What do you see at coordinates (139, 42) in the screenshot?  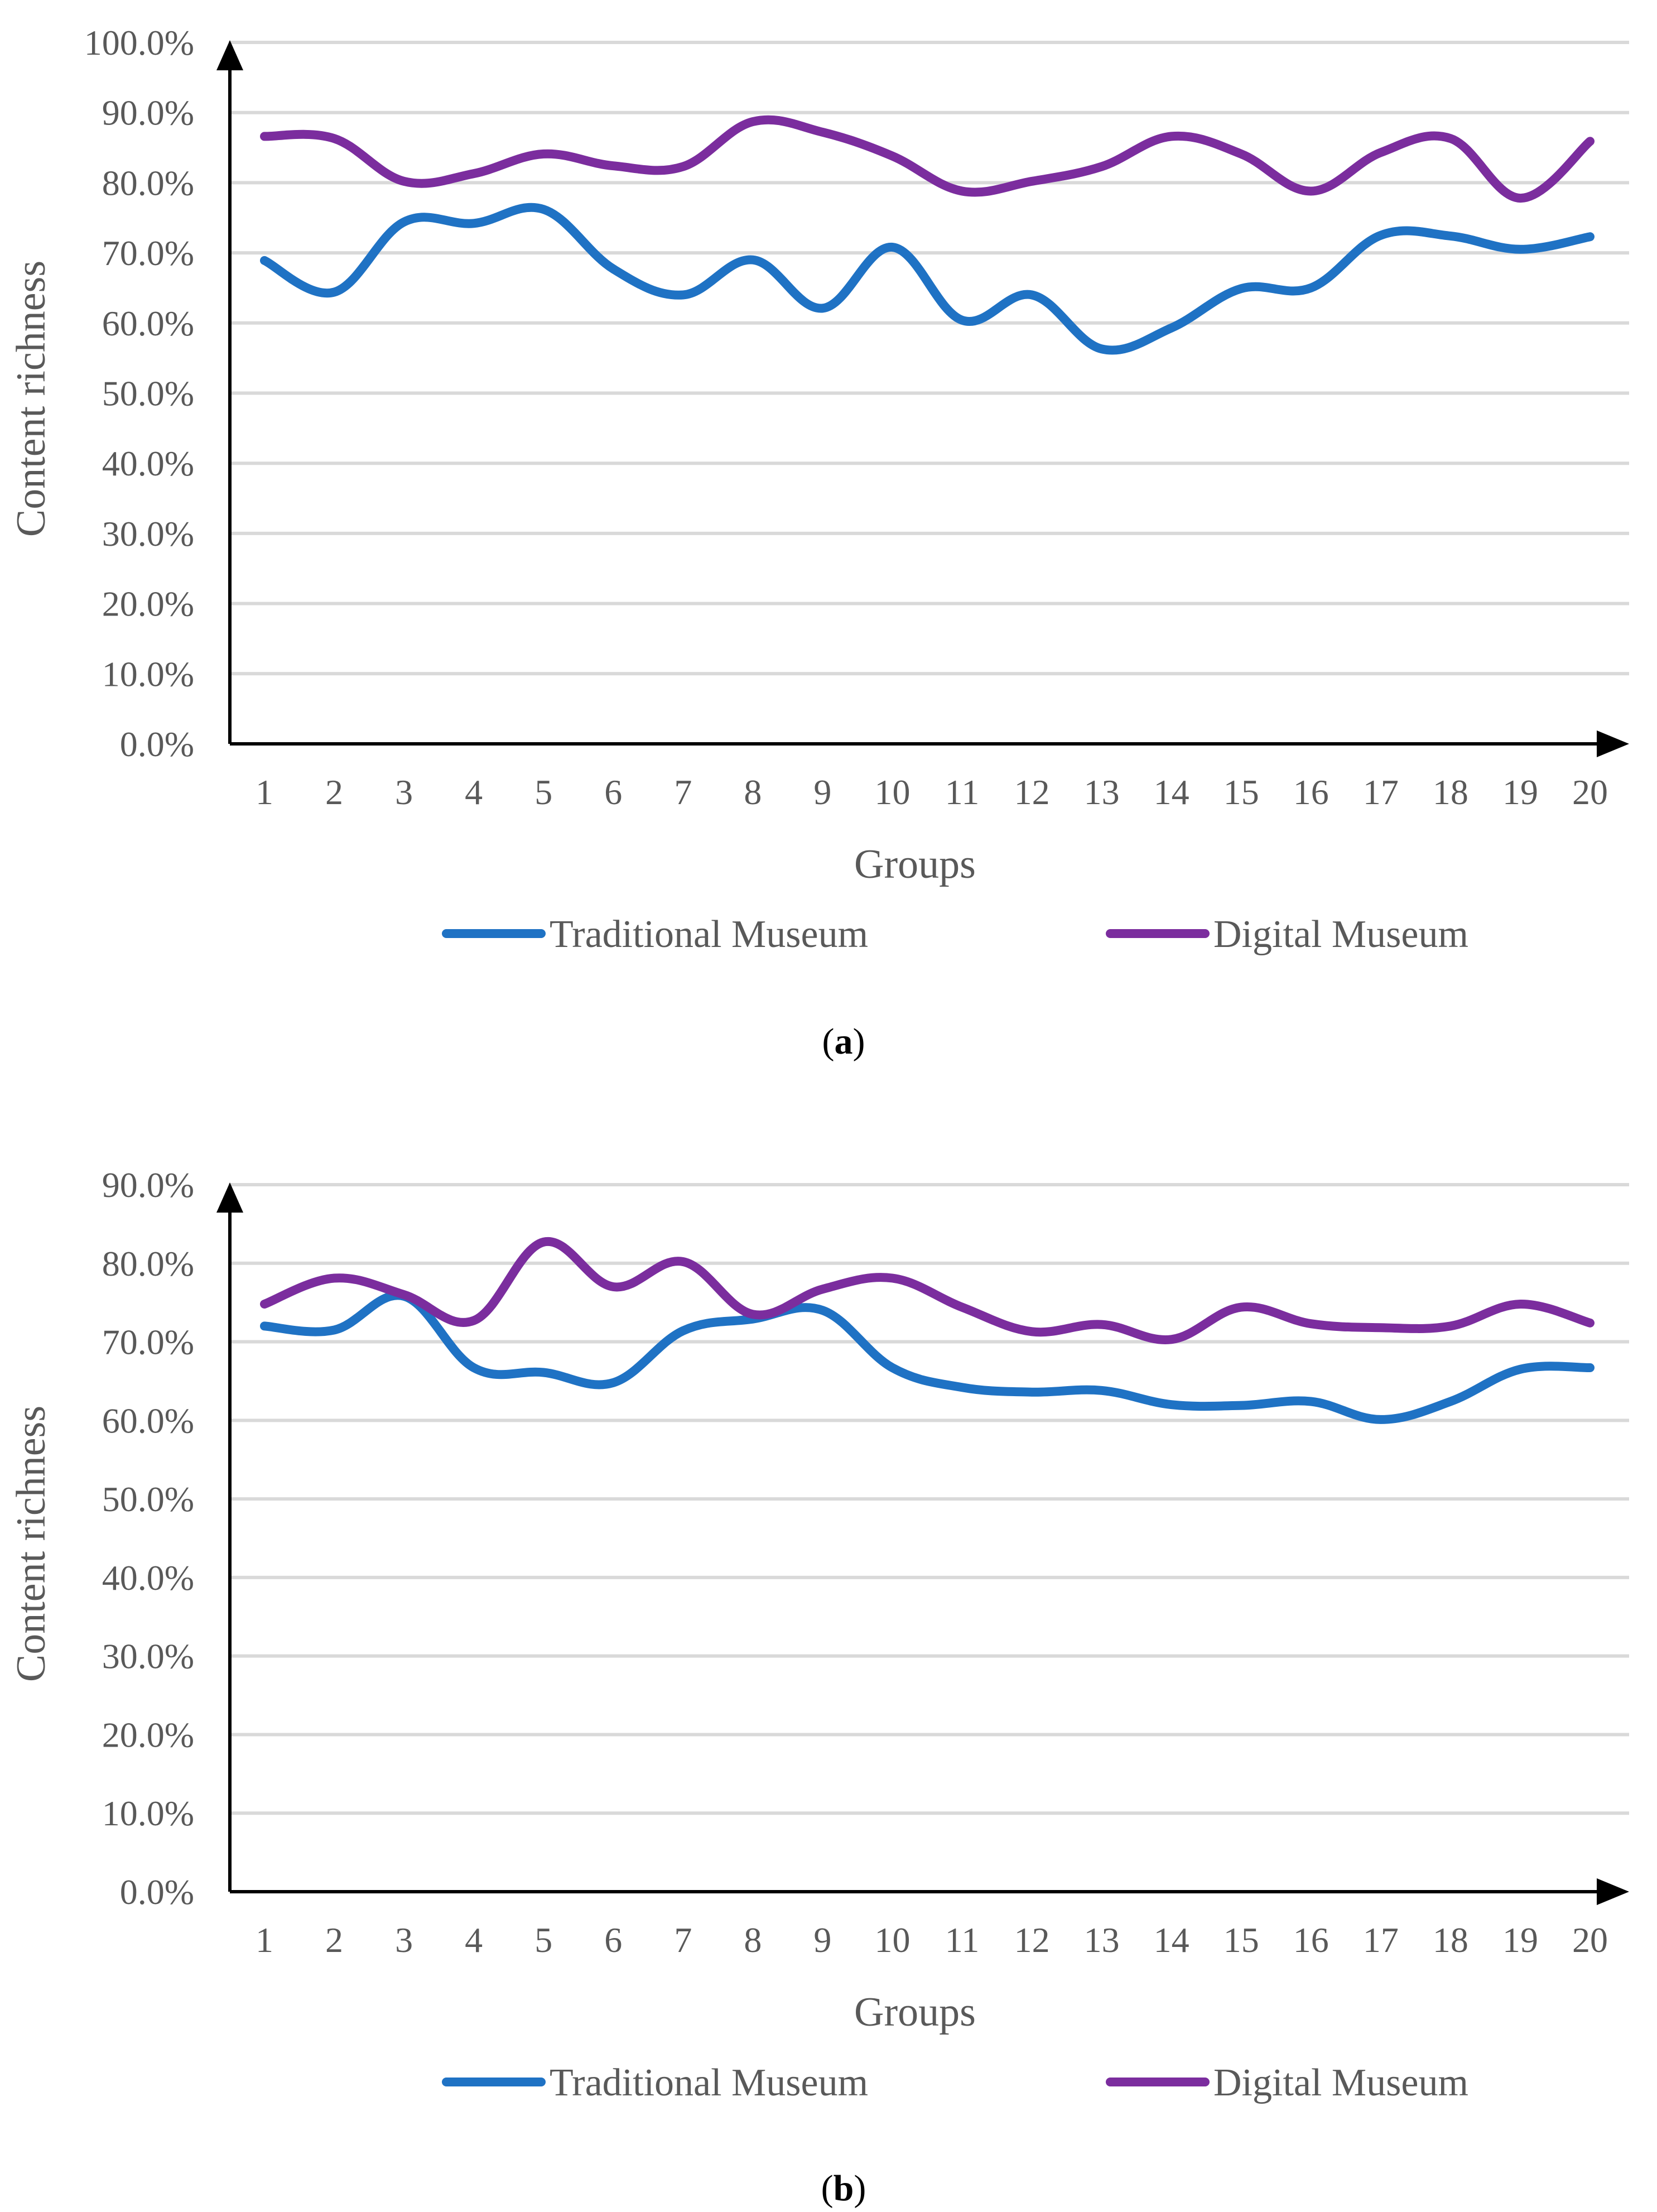 I see `y-tick-label: 100.0%` at bounding box center [139, 42].